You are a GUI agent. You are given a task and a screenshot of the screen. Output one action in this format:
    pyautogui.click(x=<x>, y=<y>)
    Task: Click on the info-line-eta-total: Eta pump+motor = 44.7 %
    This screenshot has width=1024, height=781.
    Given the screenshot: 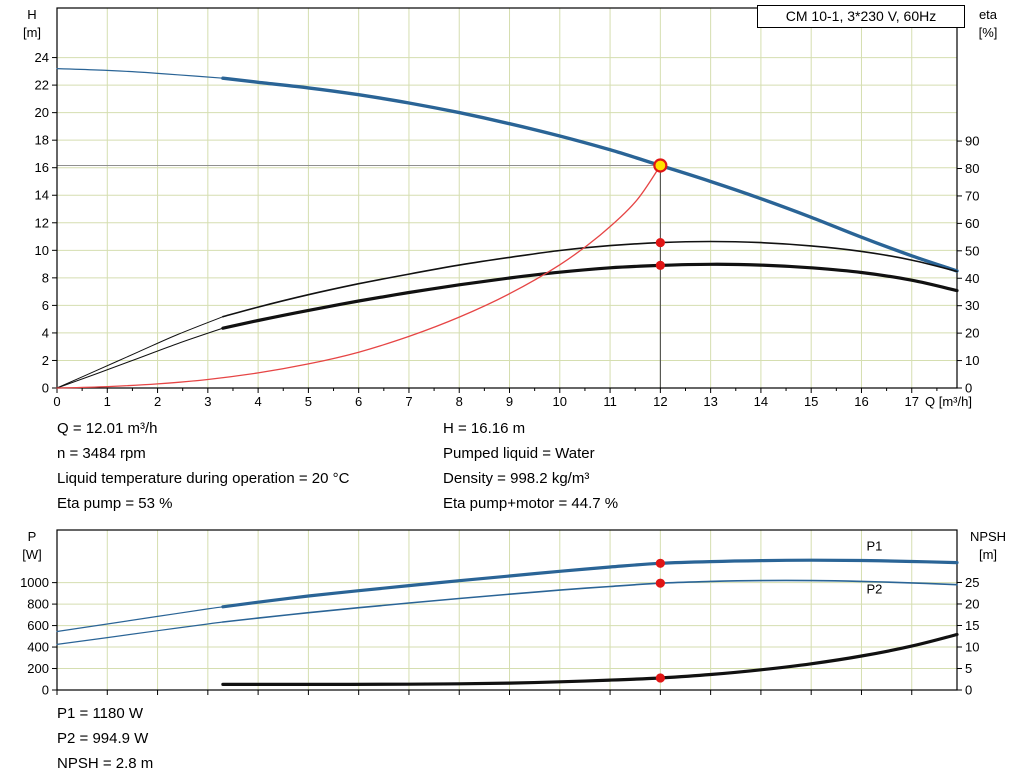 What is the action you would take?
    pyautogui.click(x=531, y=503)
    